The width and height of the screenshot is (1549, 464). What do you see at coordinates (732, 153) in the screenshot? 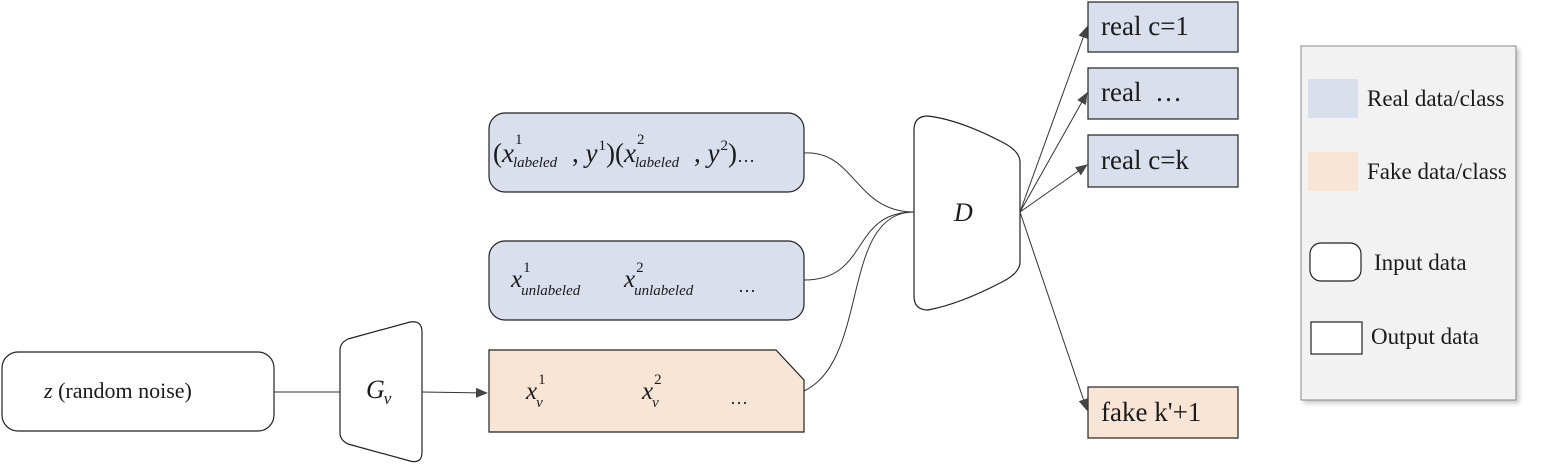
I see `paren-close-2: )` at bounding box center [732, 153].